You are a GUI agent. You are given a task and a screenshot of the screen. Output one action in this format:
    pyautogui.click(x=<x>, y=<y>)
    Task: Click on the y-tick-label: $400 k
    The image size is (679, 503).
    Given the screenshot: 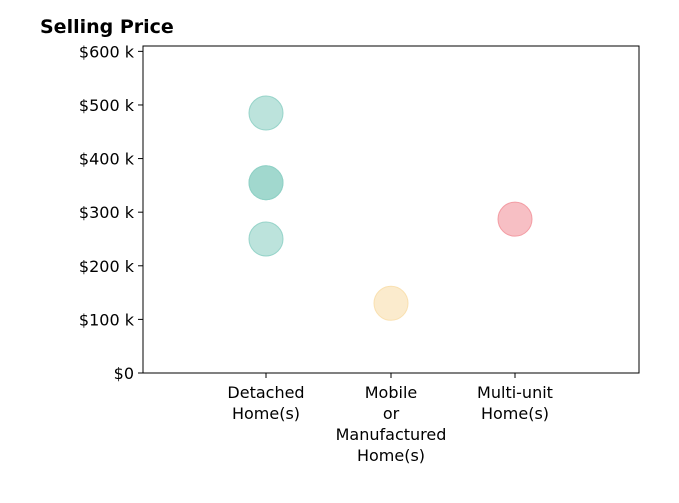 What is the action you would take?
    pyautogui.click(x=107, y=159)
    